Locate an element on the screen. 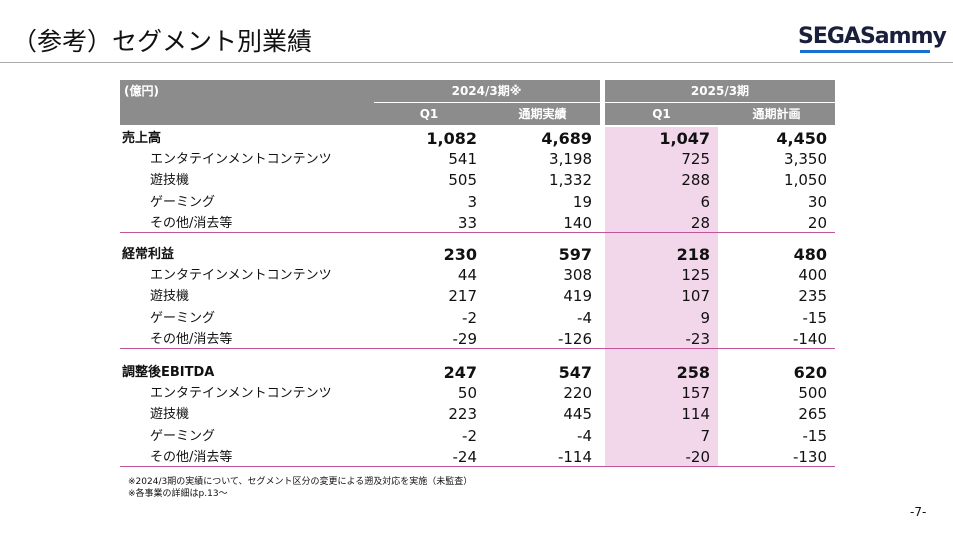 This screenshot has height=536, width=953. cell: 1,332 is located at coordinates (570, 180).